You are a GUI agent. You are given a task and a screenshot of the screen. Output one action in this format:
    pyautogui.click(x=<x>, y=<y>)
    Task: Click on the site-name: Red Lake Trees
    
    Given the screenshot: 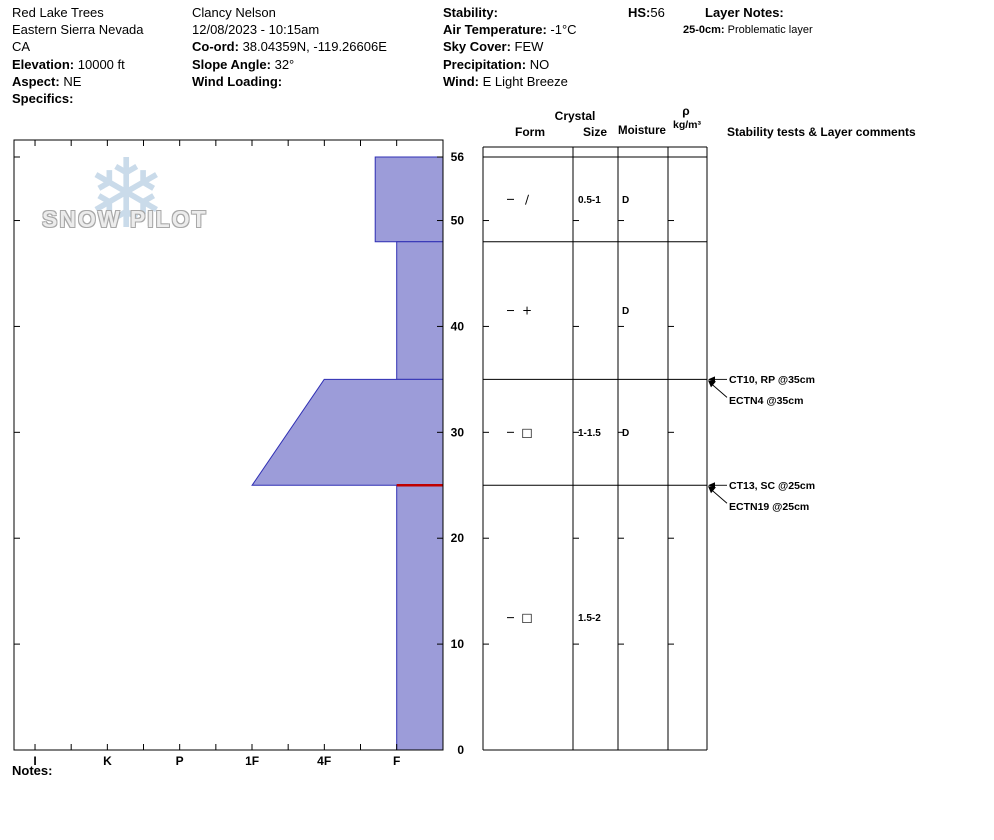 What is the action you would take?
    pyautogui.click(x=58, y=12)
    